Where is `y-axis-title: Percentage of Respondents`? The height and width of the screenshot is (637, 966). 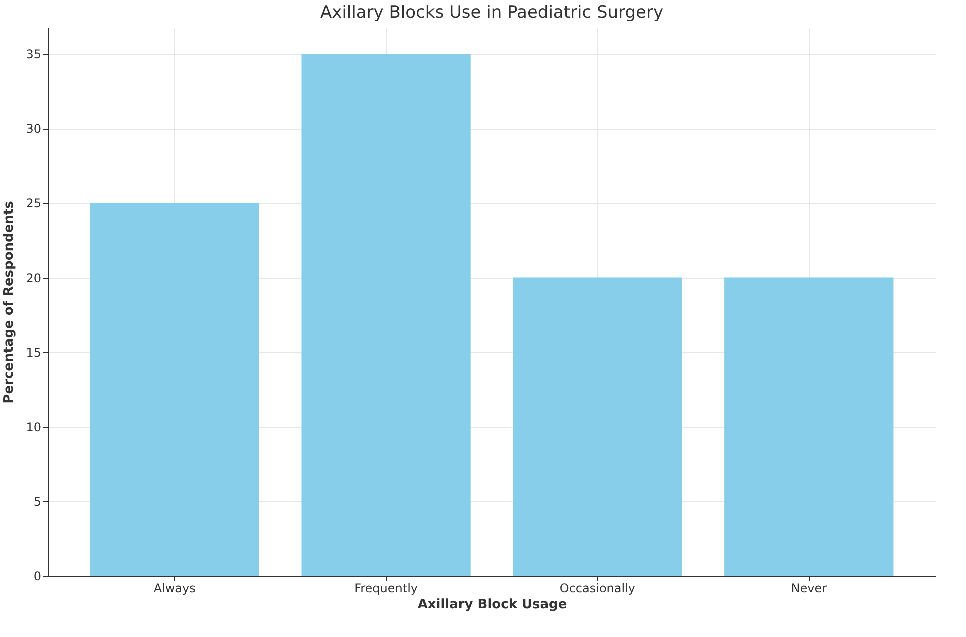 y-axis-title: Percentage of Respondents is located at coordinates (10, 302).